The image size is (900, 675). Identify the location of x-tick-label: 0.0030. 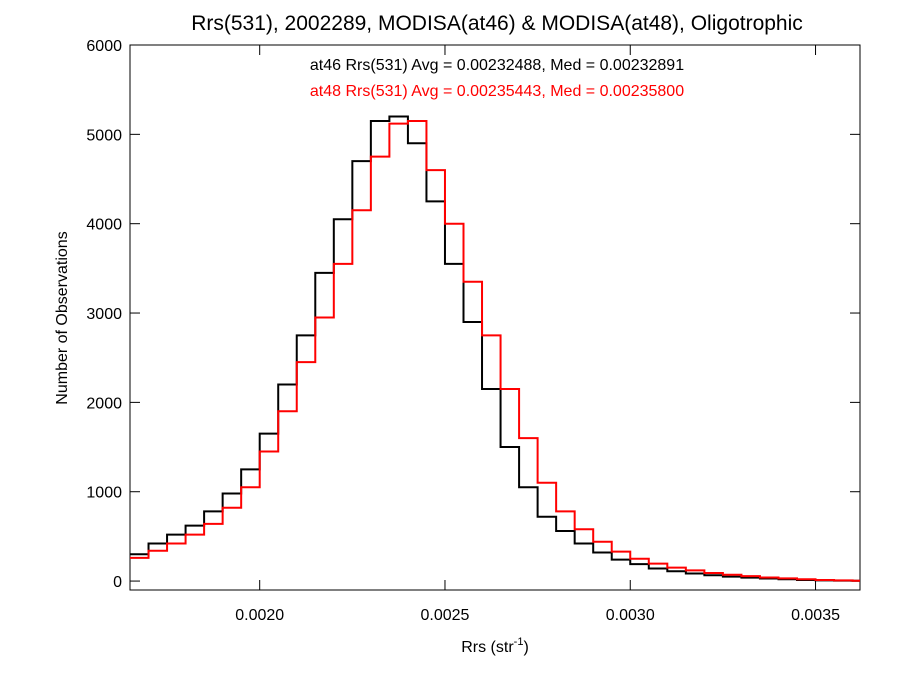
(630, 615).